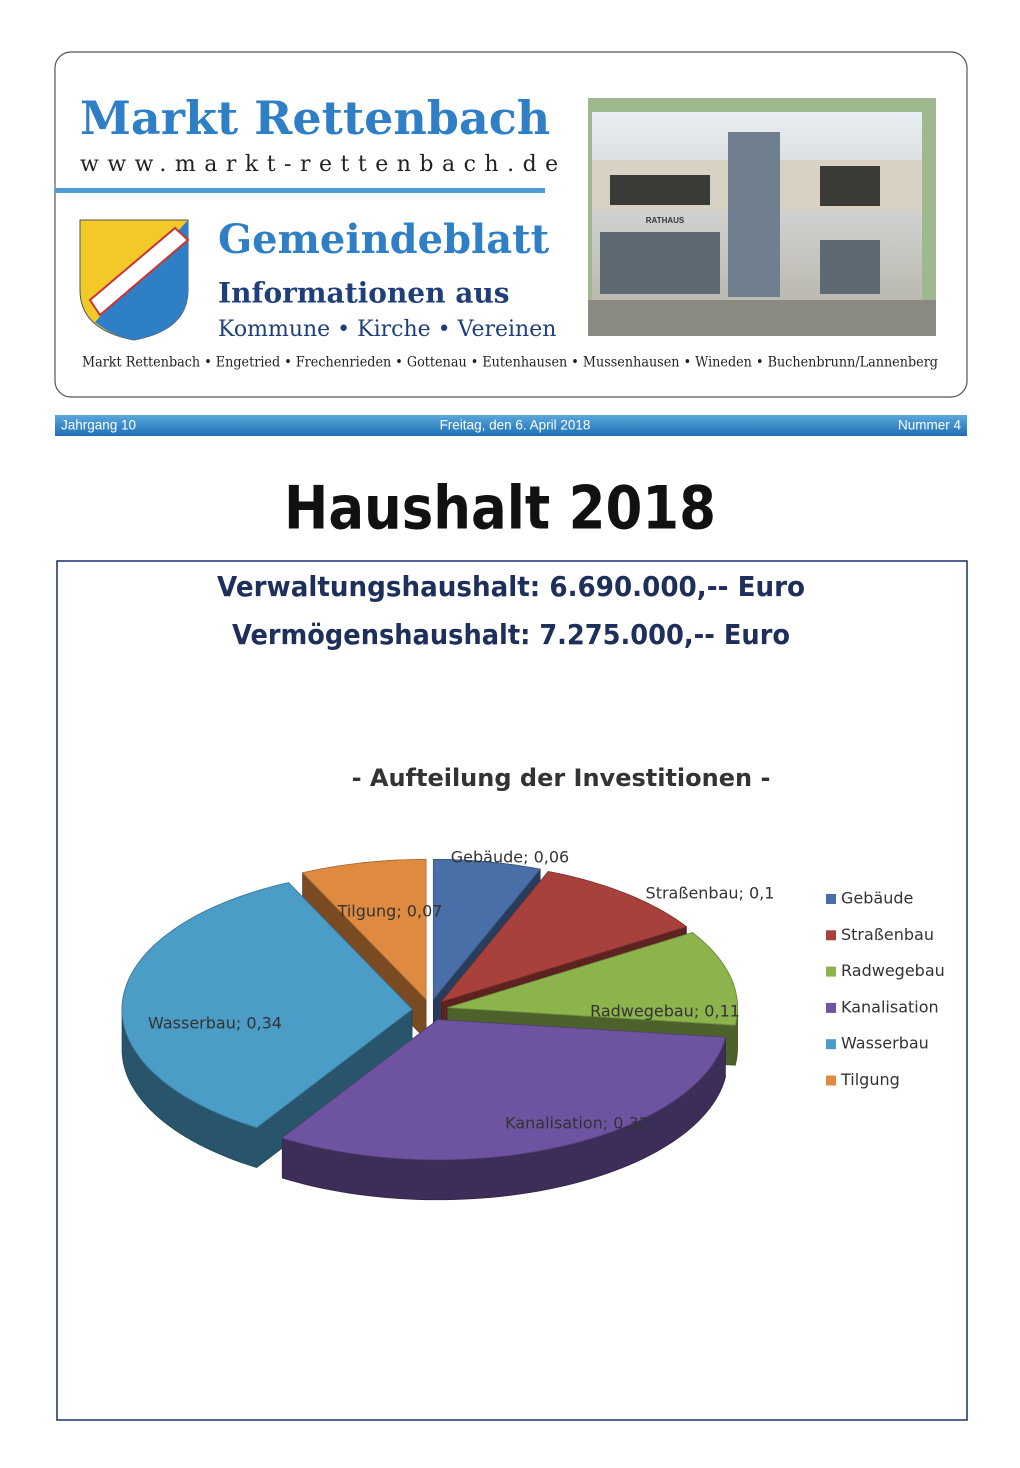 The height and width of the screenshot is (1468, 1020). I want to click on data-label: Kanalisation; 0,32, so click(577, 1123).